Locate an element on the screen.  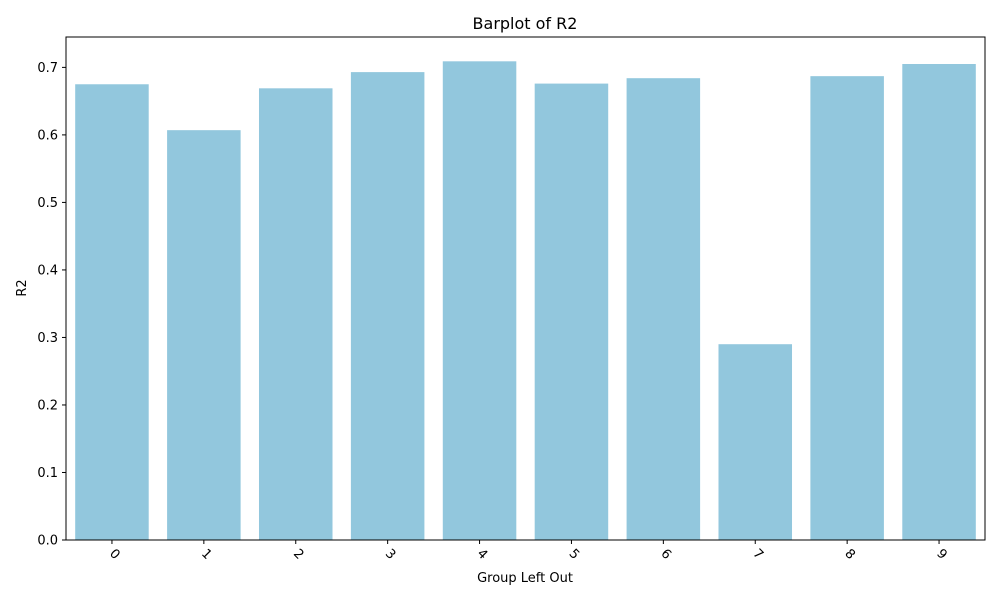
y-tick-label: 0.6 is located at coordinates (47, 135).